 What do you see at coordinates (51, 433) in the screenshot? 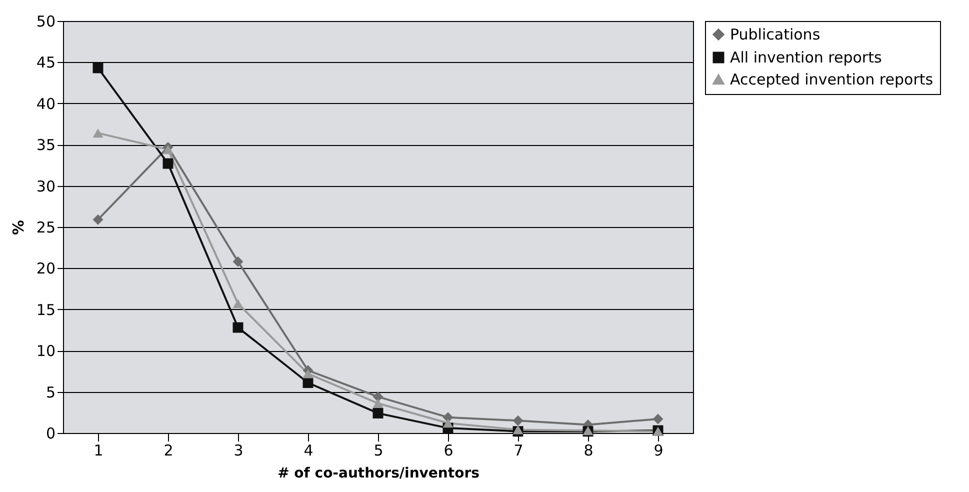
I see `y-tick-label: 0` at bounding box center [51, 433].